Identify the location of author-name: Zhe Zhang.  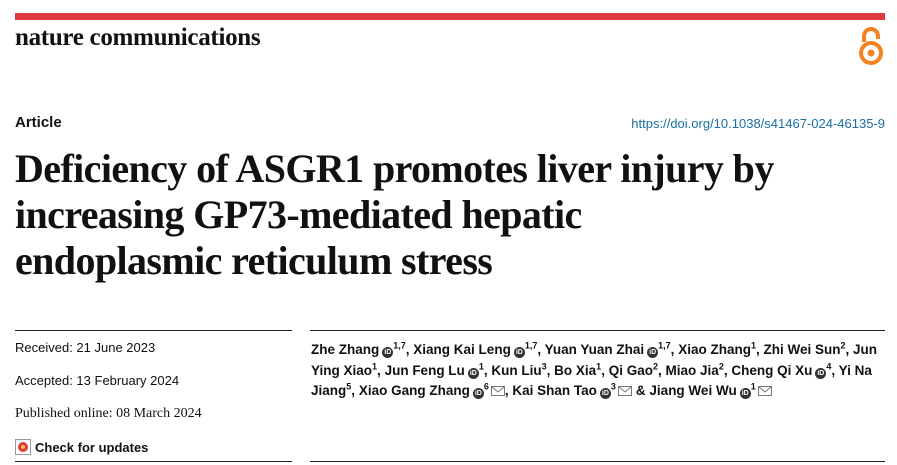
(345, 349).